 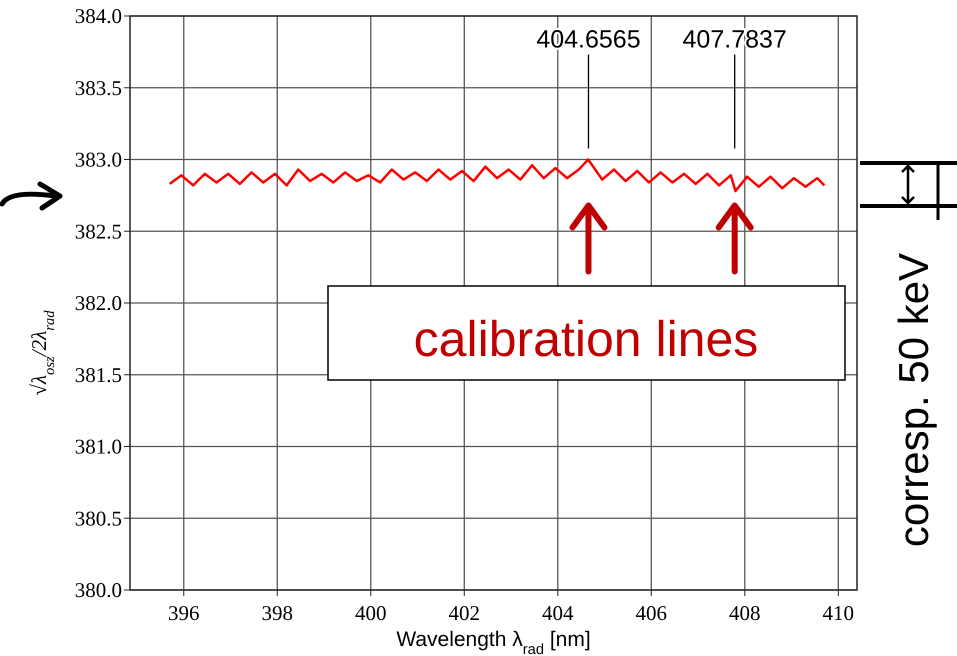 What do you see at coordinates (98, 590) in the screenshot?
I see `y-tick-label: 380.0` at bounding box center [98, 590].